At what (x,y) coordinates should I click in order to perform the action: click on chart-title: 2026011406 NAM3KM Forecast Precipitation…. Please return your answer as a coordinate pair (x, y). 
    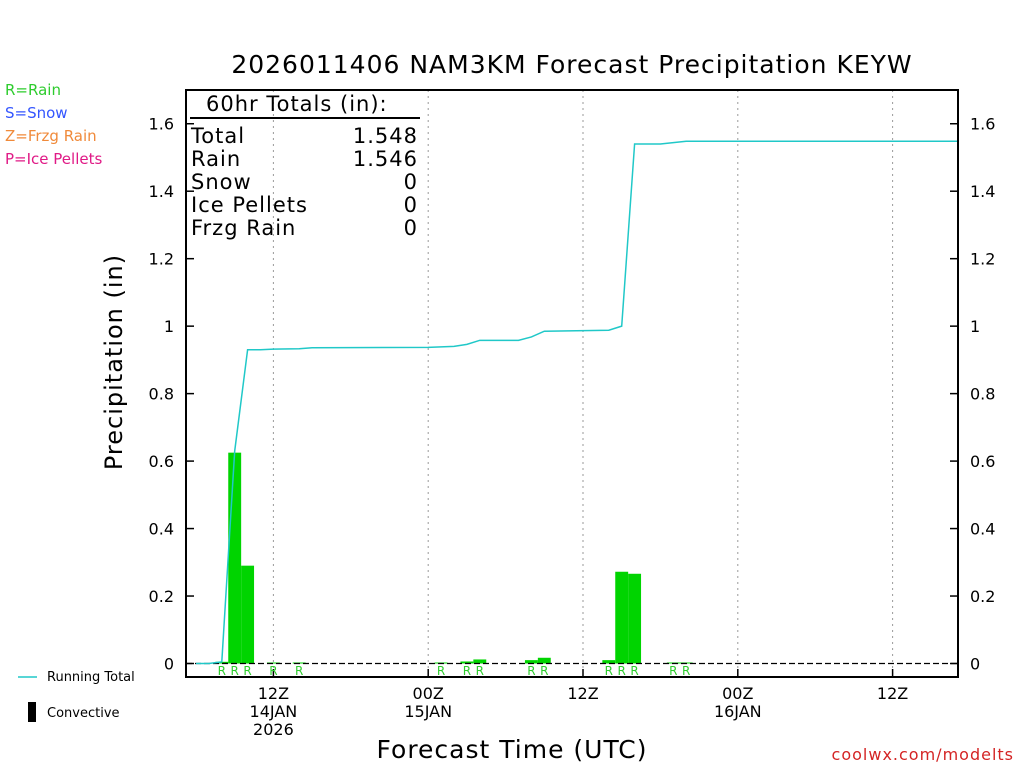
    Looking at the image, I should click on (572, 64).